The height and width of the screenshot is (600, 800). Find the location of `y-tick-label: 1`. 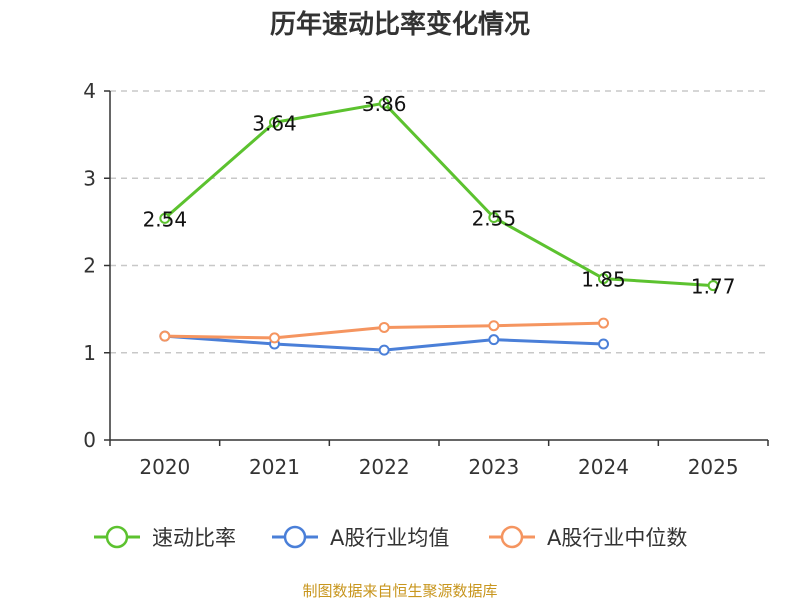

y-tick-label: 1 is located at coordinates (89, 353).